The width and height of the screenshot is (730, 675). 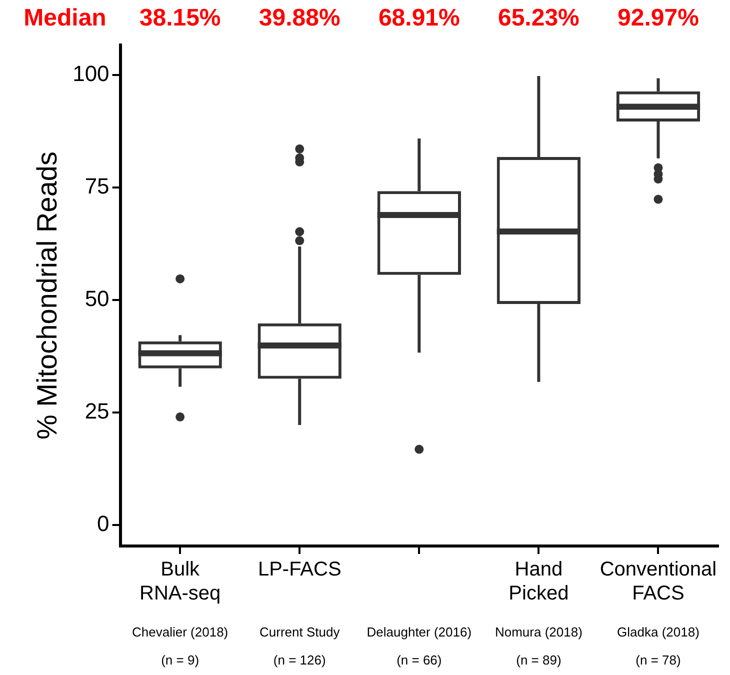 What do you see at coordinates (103, 523) in the screenshot?
I see `y-tick-label: 0` at bounding box center [103, 523].